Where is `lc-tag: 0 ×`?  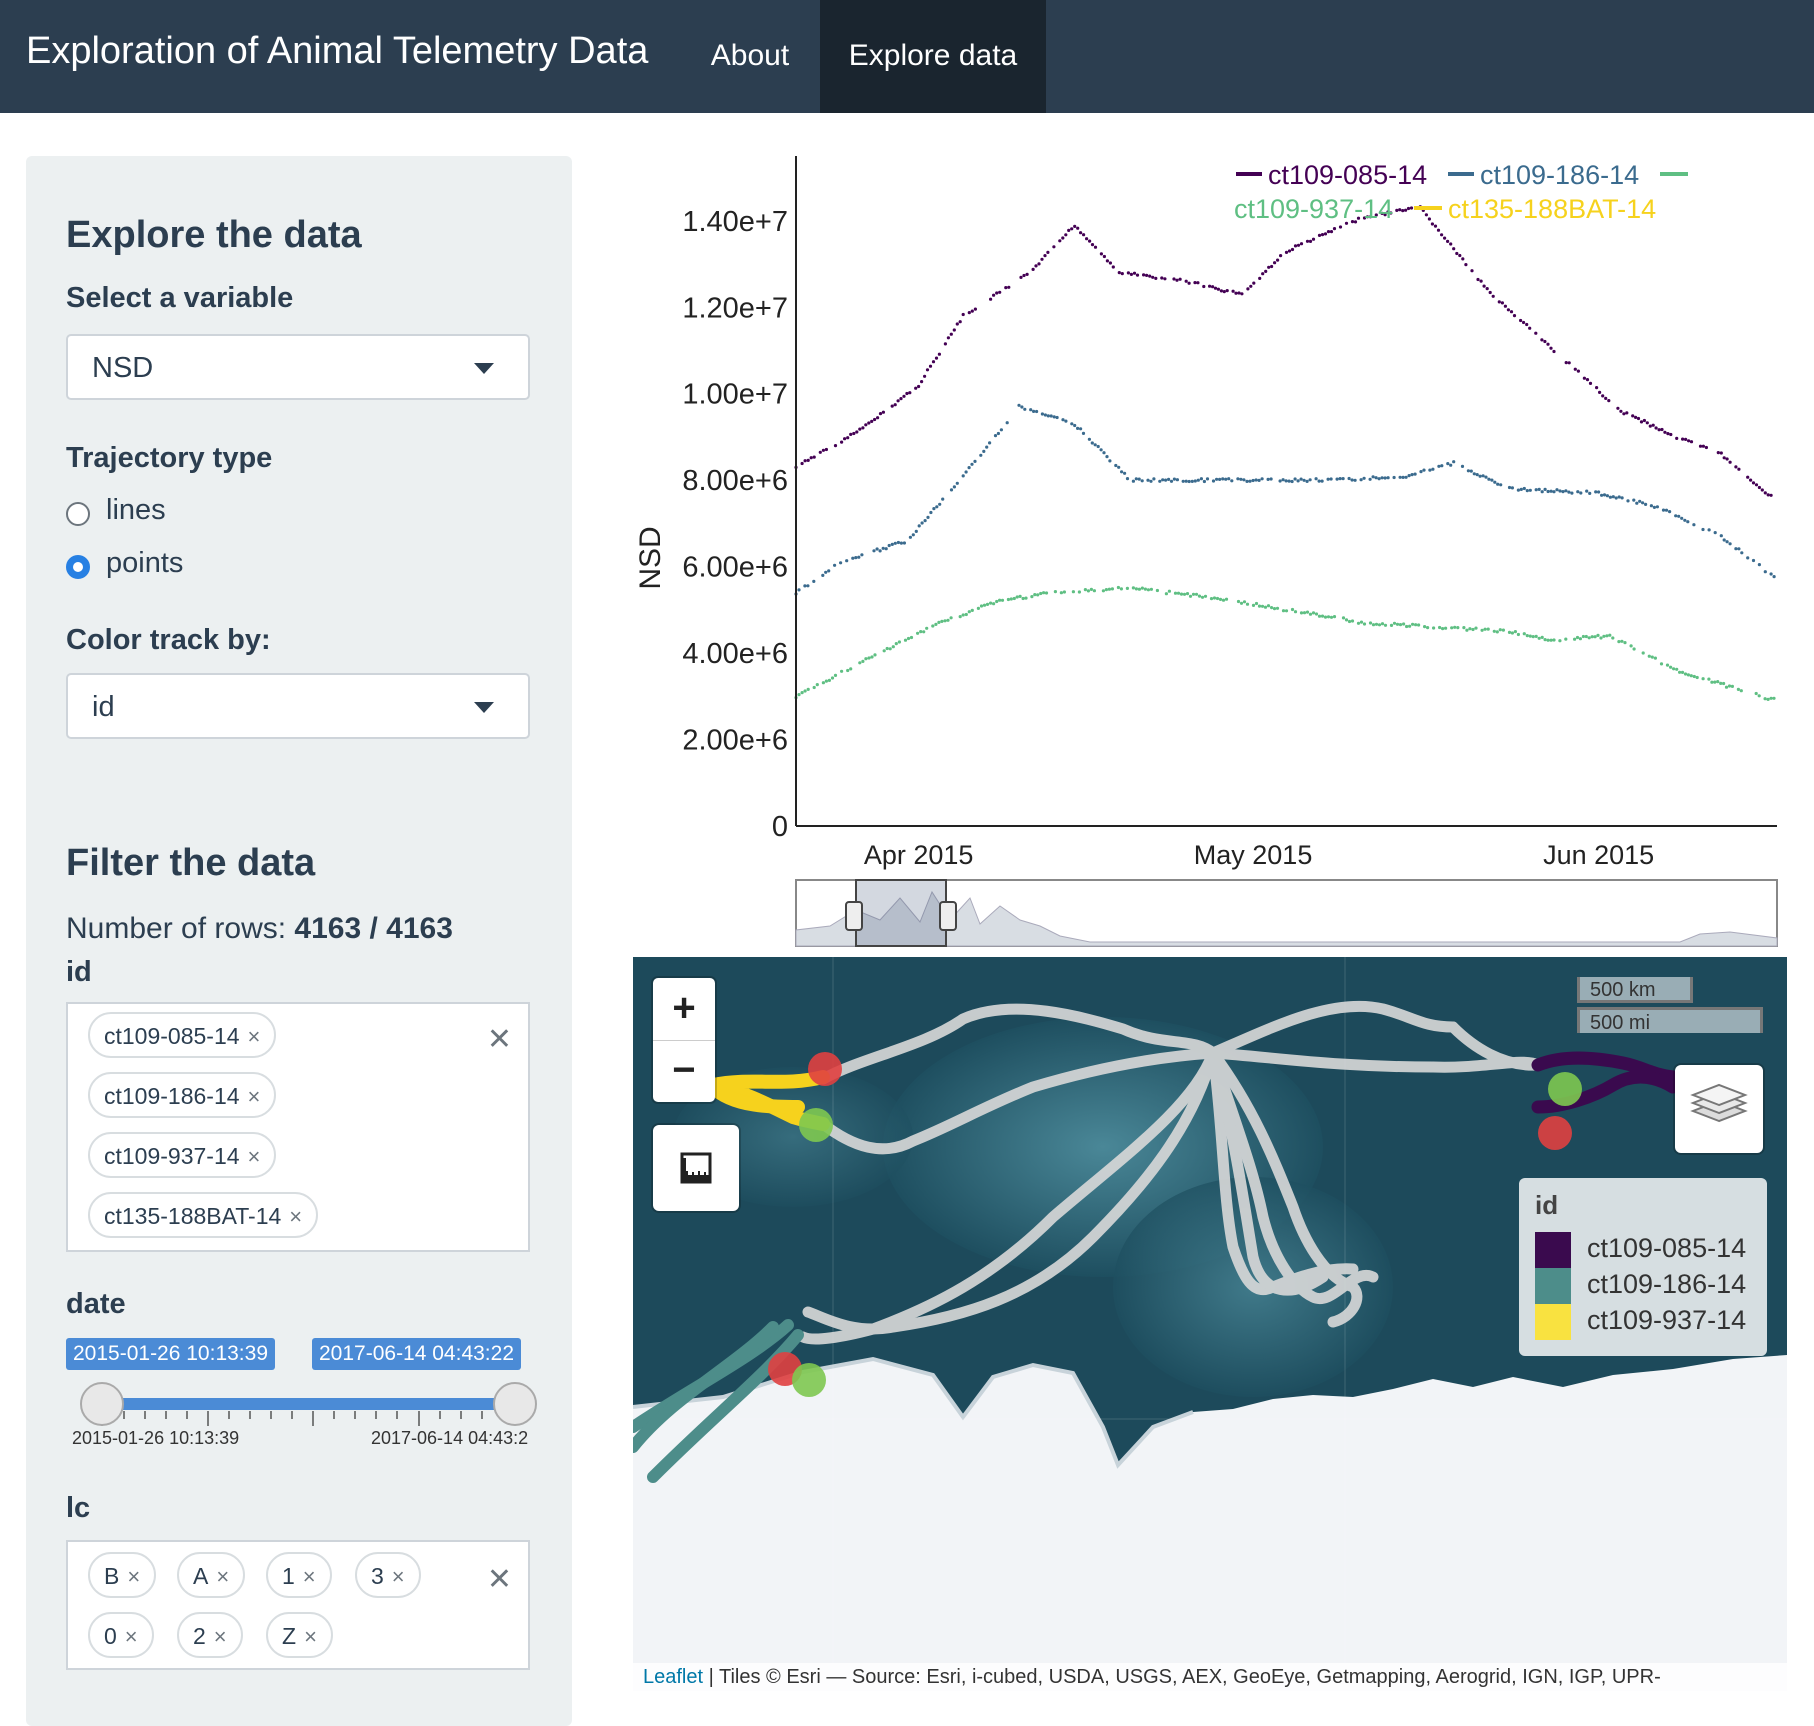
lc-tag: 0 × is located at coordinates (121, 1635).